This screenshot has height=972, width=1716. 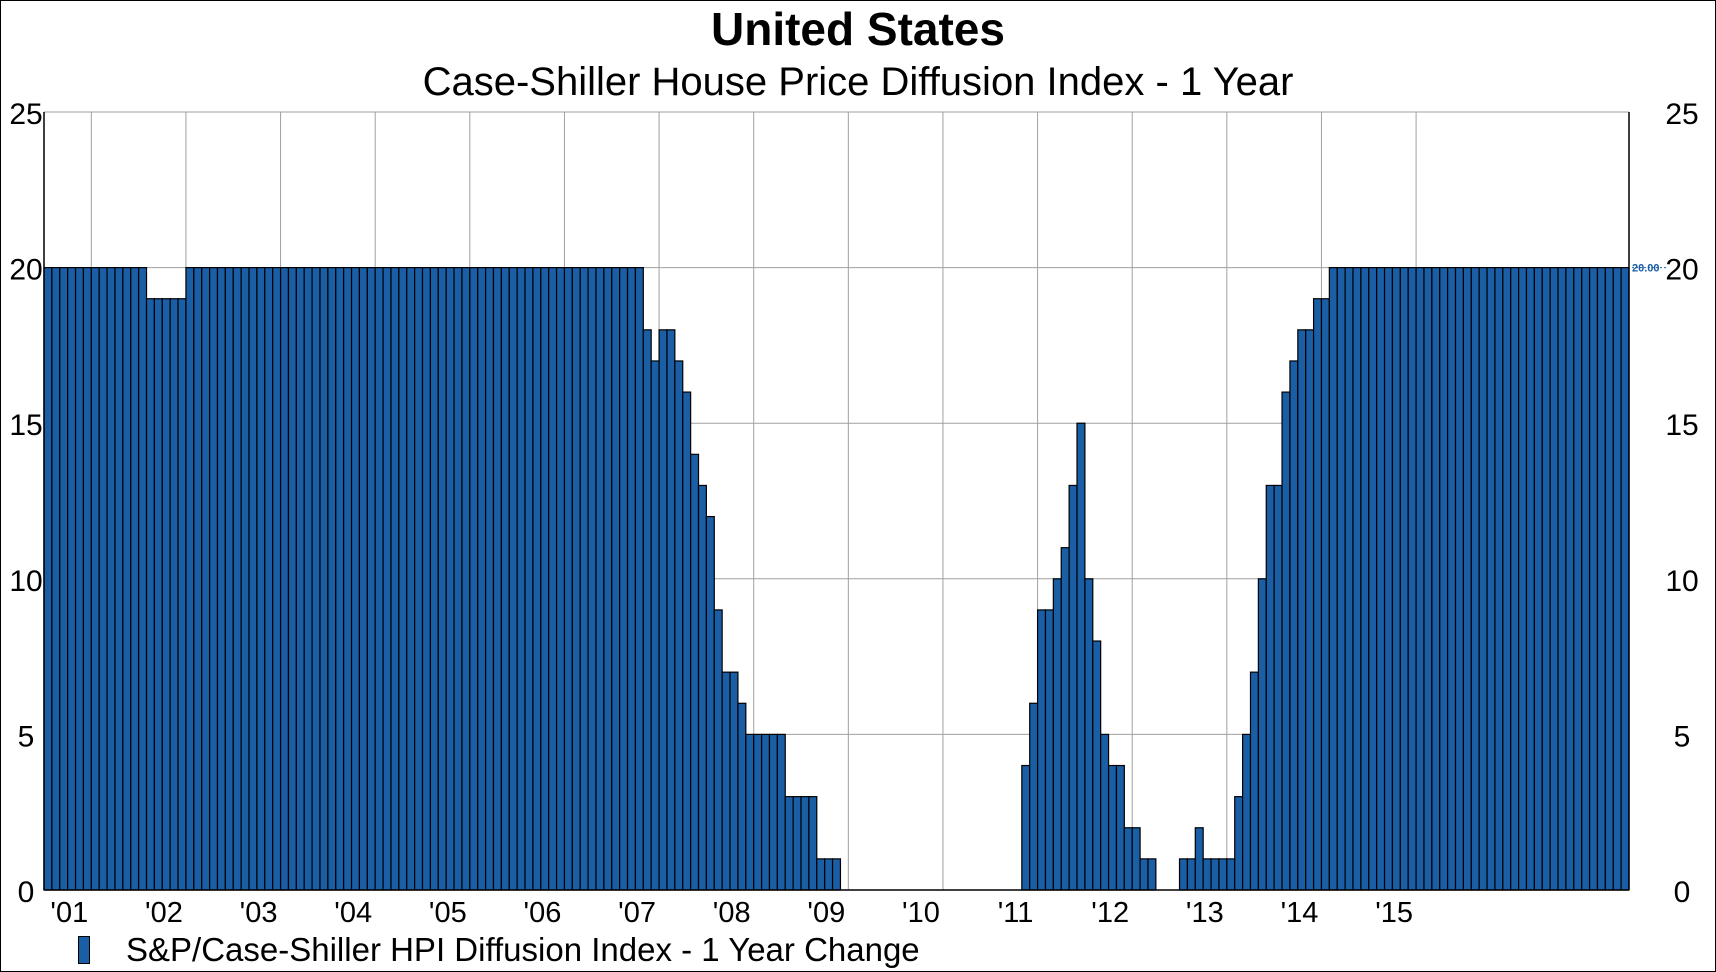 What do you see at coordinates (26, 892) in the screenshot?
I see `y-tick-label-left: 0` at bounding box center [26, 892].